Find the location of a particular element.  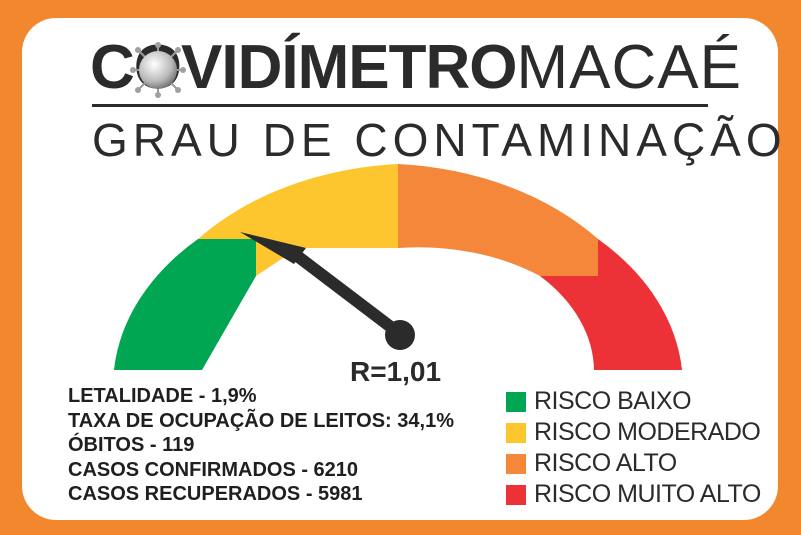

logo-light-text: MACAÉ is located at coordinates (629, 67).